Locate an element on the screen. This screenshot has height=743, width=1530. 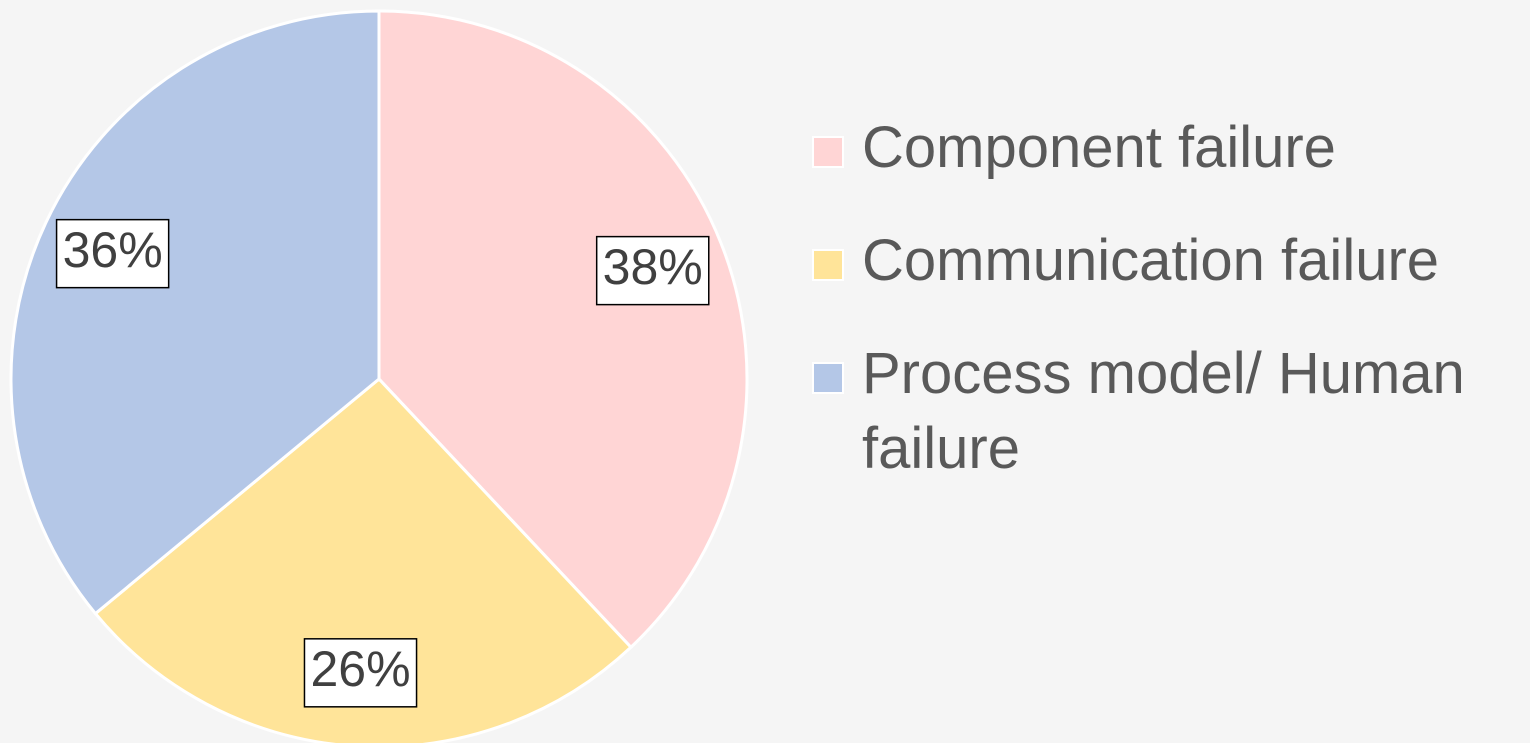
data-label-text: 38% is located at coordinates (653, 267).